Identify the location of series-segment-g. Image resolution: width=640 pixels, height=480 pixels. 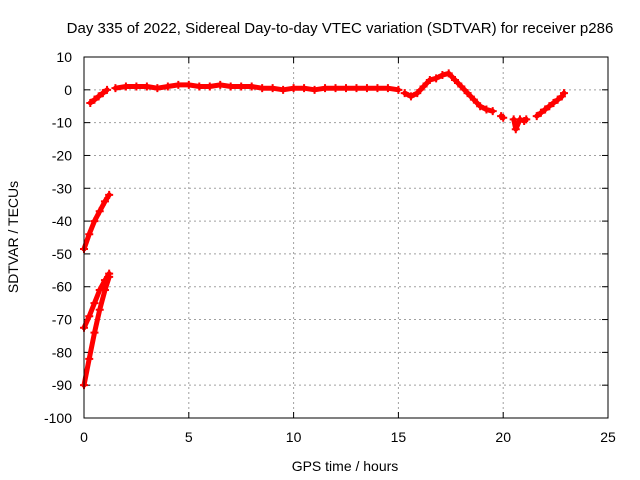
(502, 117).